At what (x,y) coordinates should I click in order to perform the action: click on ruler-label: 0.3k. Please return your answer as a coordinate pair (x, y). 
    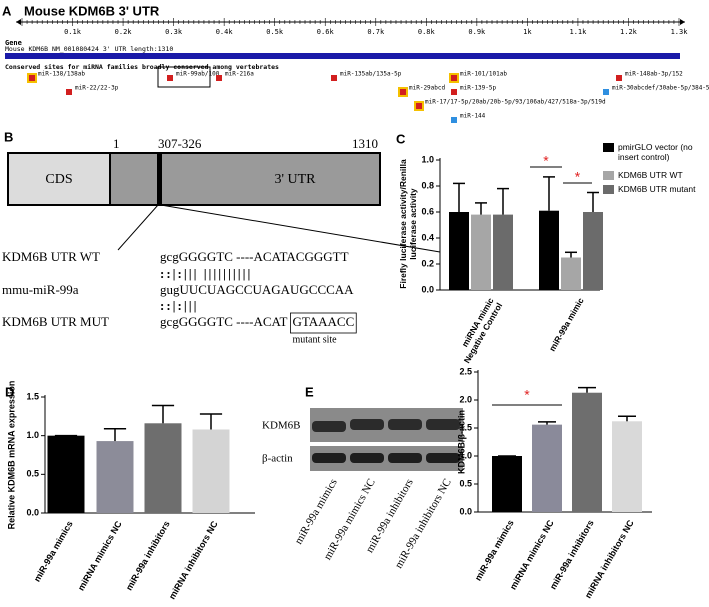
    Looking at the image, I should click on (174, 32).